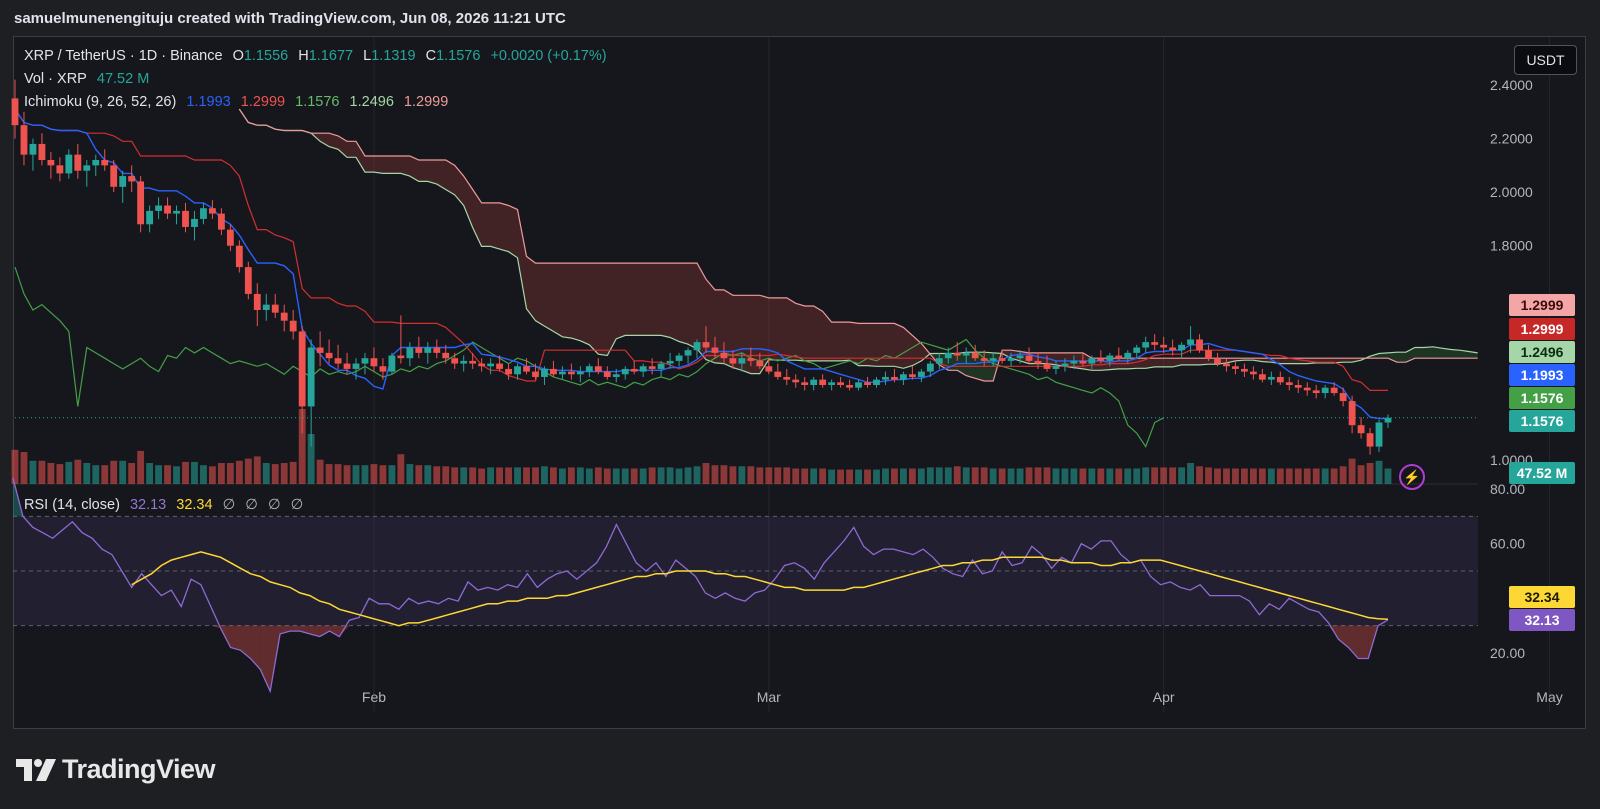 The height and width of the screenshot is (809, 1600). I want to click on tradingview-logo: TradingView, so click(116, 769).